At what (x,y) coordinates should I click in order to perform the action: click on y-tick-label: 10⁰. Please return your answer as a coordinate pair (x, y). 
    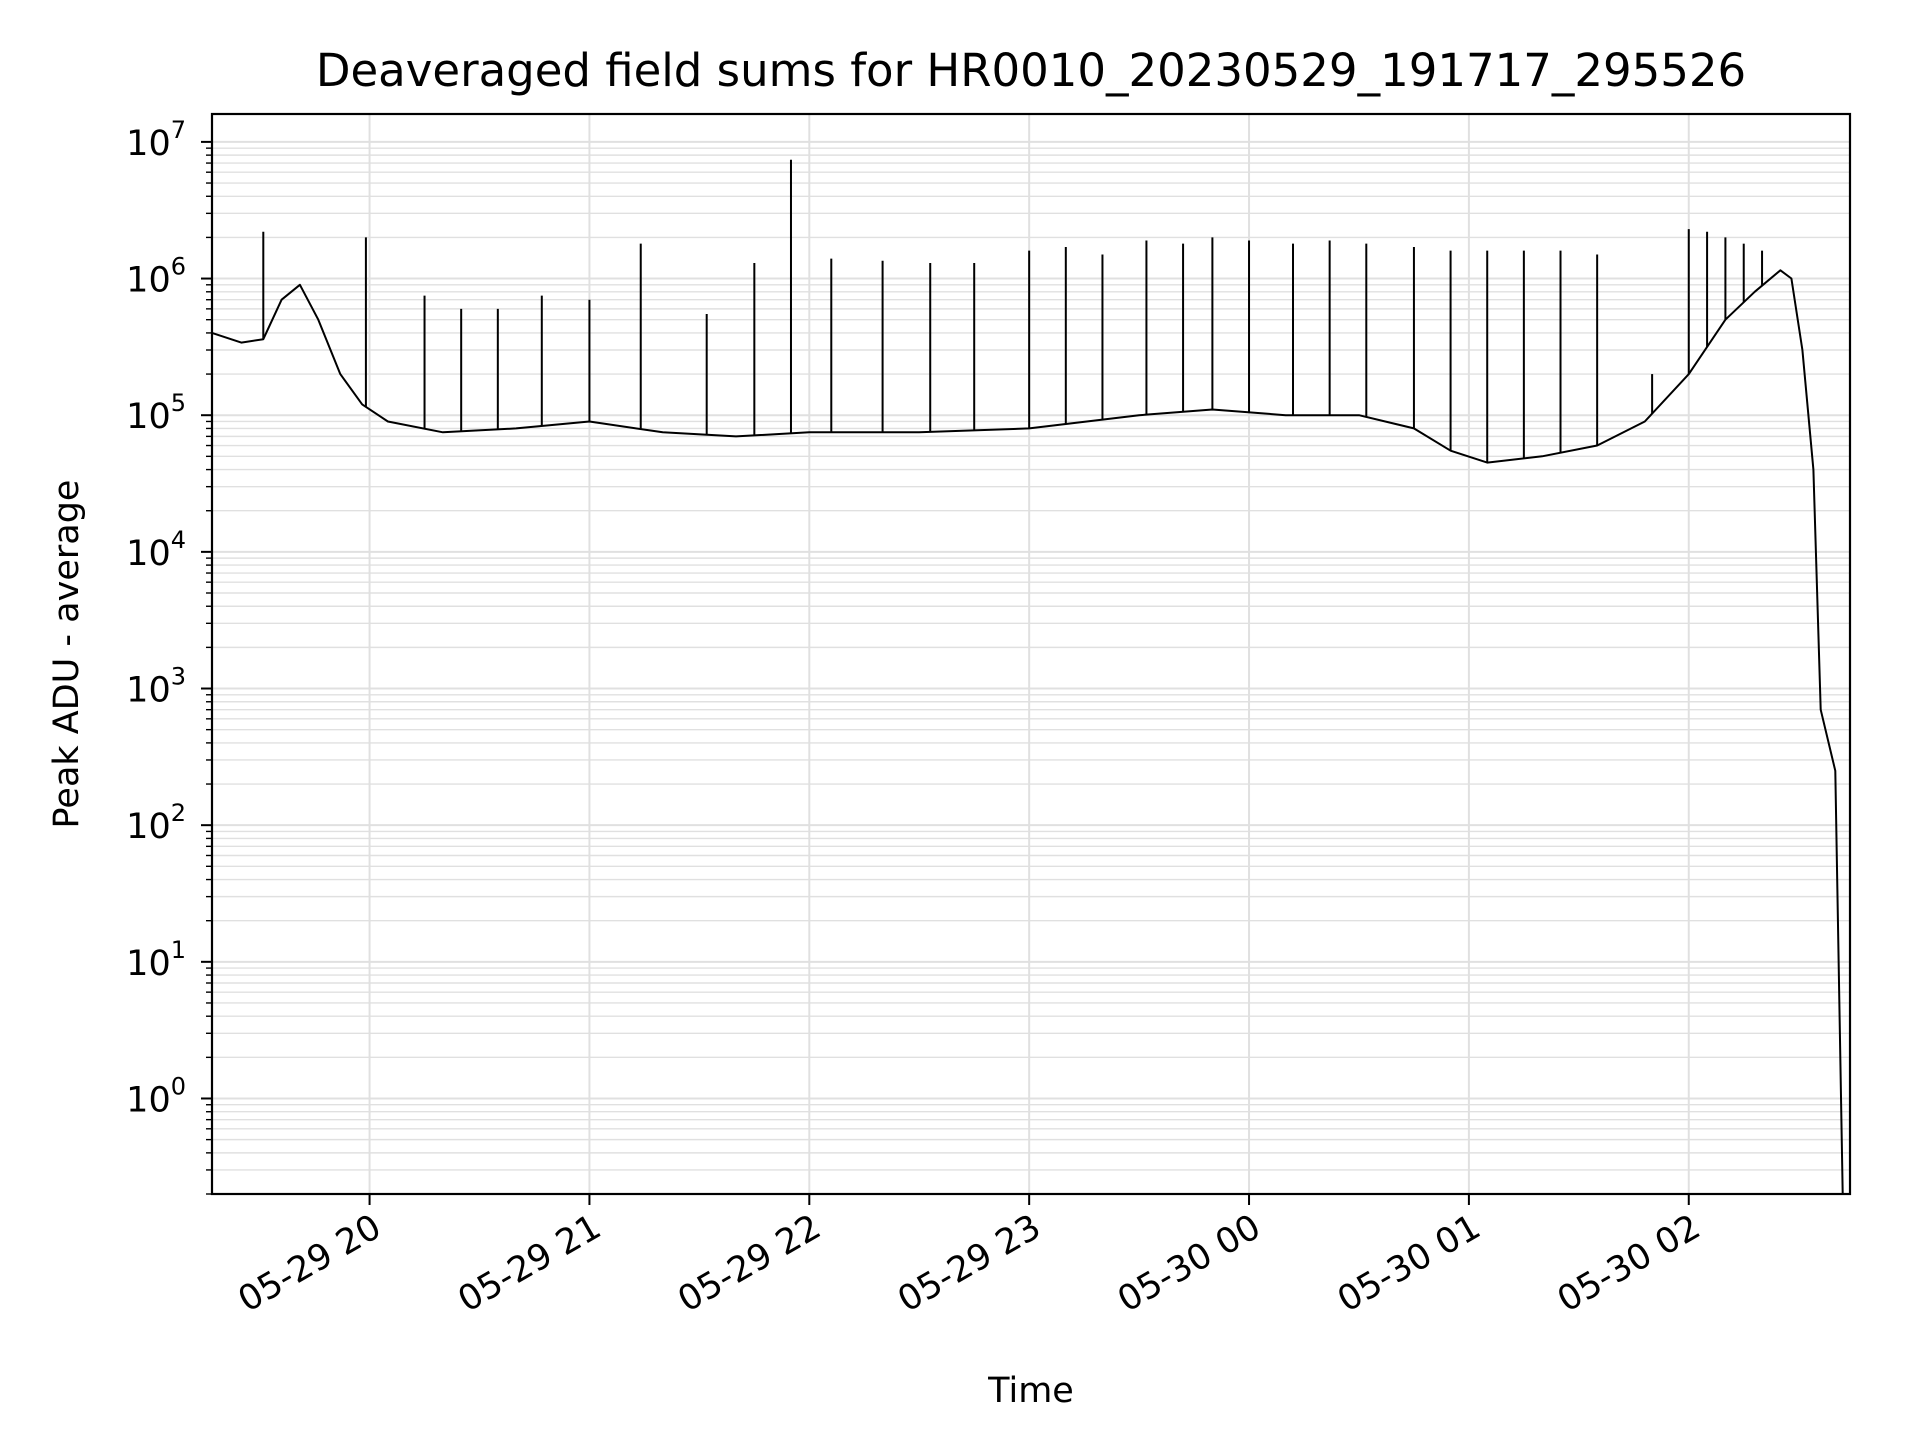
    Looking at the image, I should click on (156, 1096).